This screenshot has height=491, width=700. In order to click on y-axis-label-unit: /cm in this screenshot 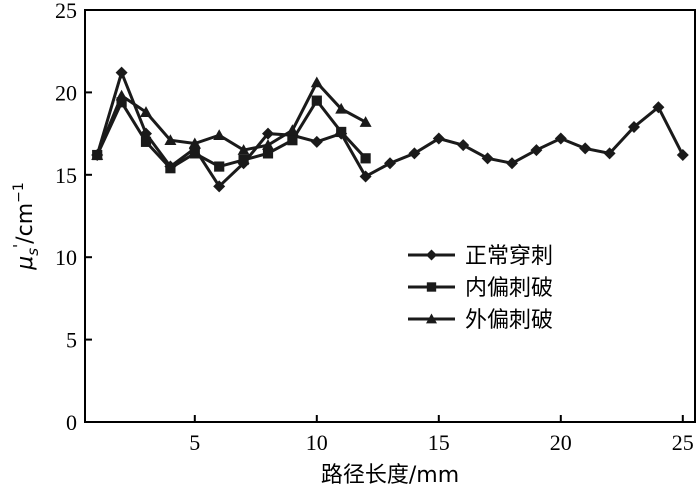, I will do `click(25, 223)`.